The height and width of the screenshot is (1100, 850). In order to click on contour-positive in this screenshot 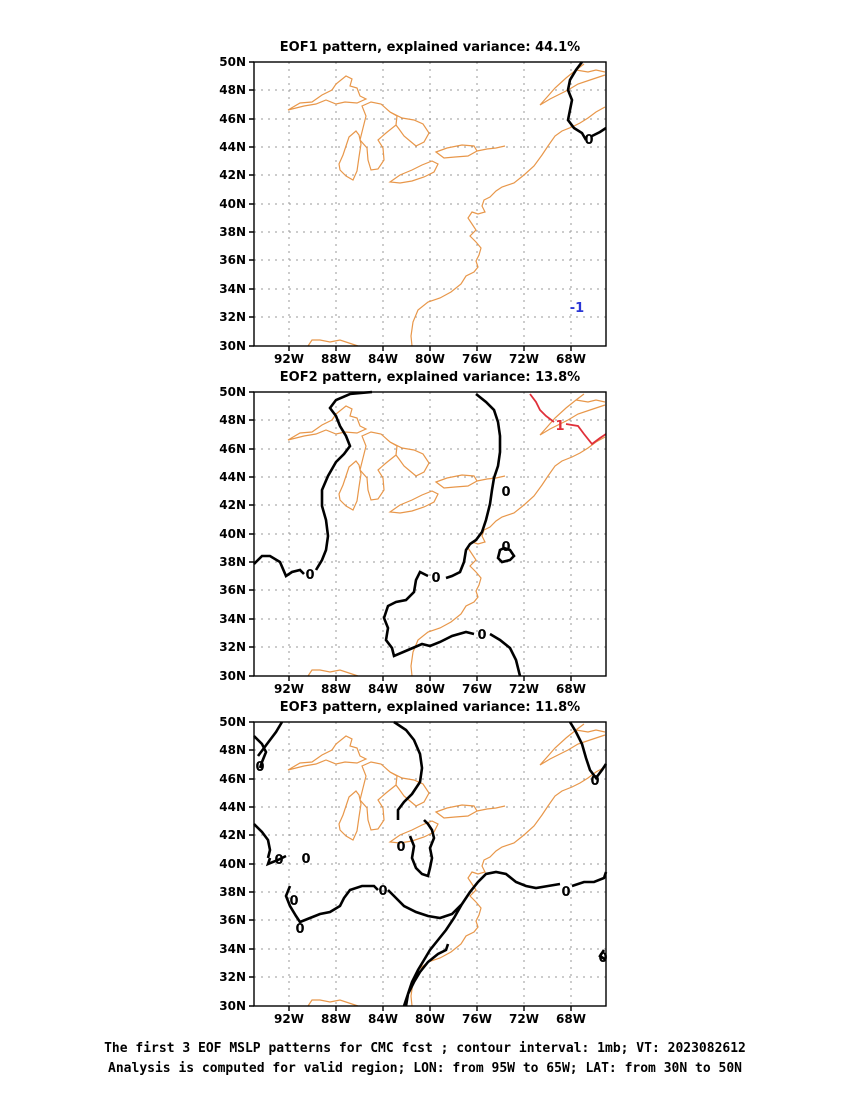, I will do `click(568, 419)`.